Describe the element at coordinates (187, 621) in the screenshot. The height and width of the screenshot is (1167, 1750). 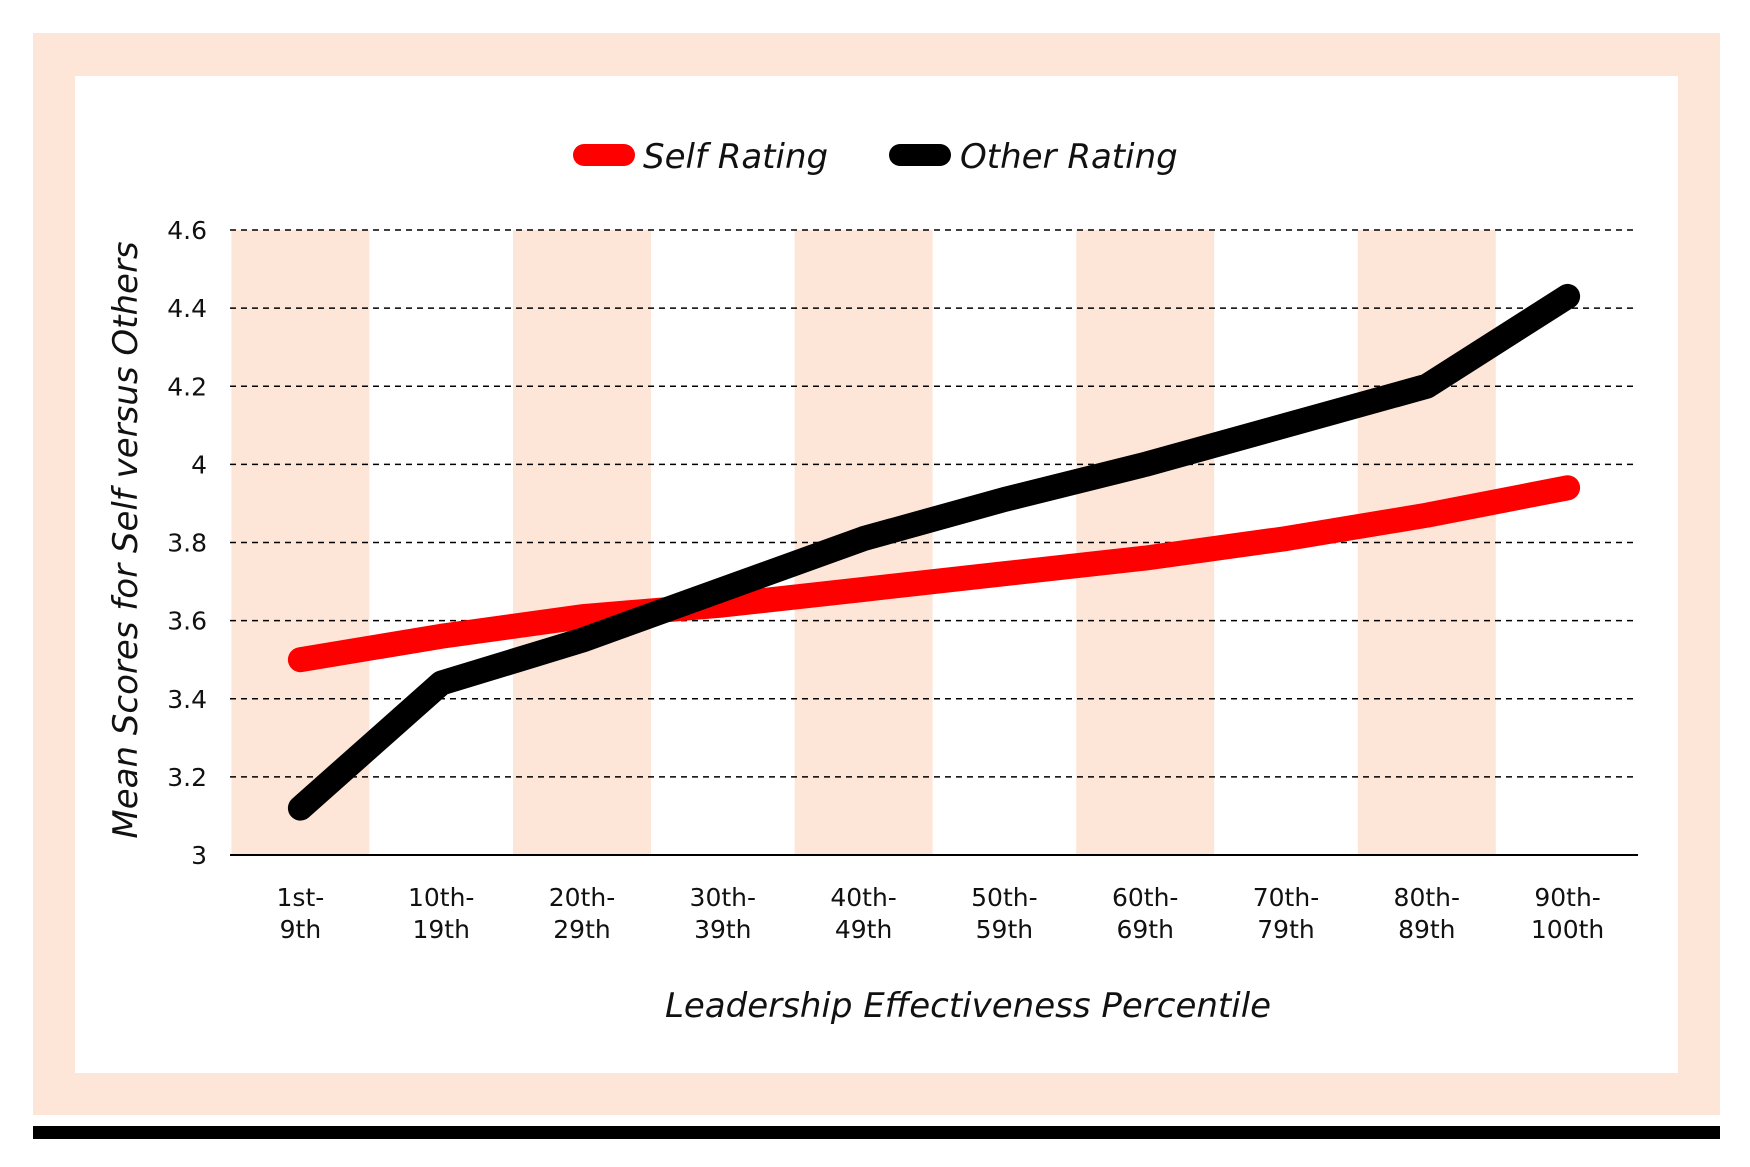
I see `y-tick-label: 3.6` at that location.